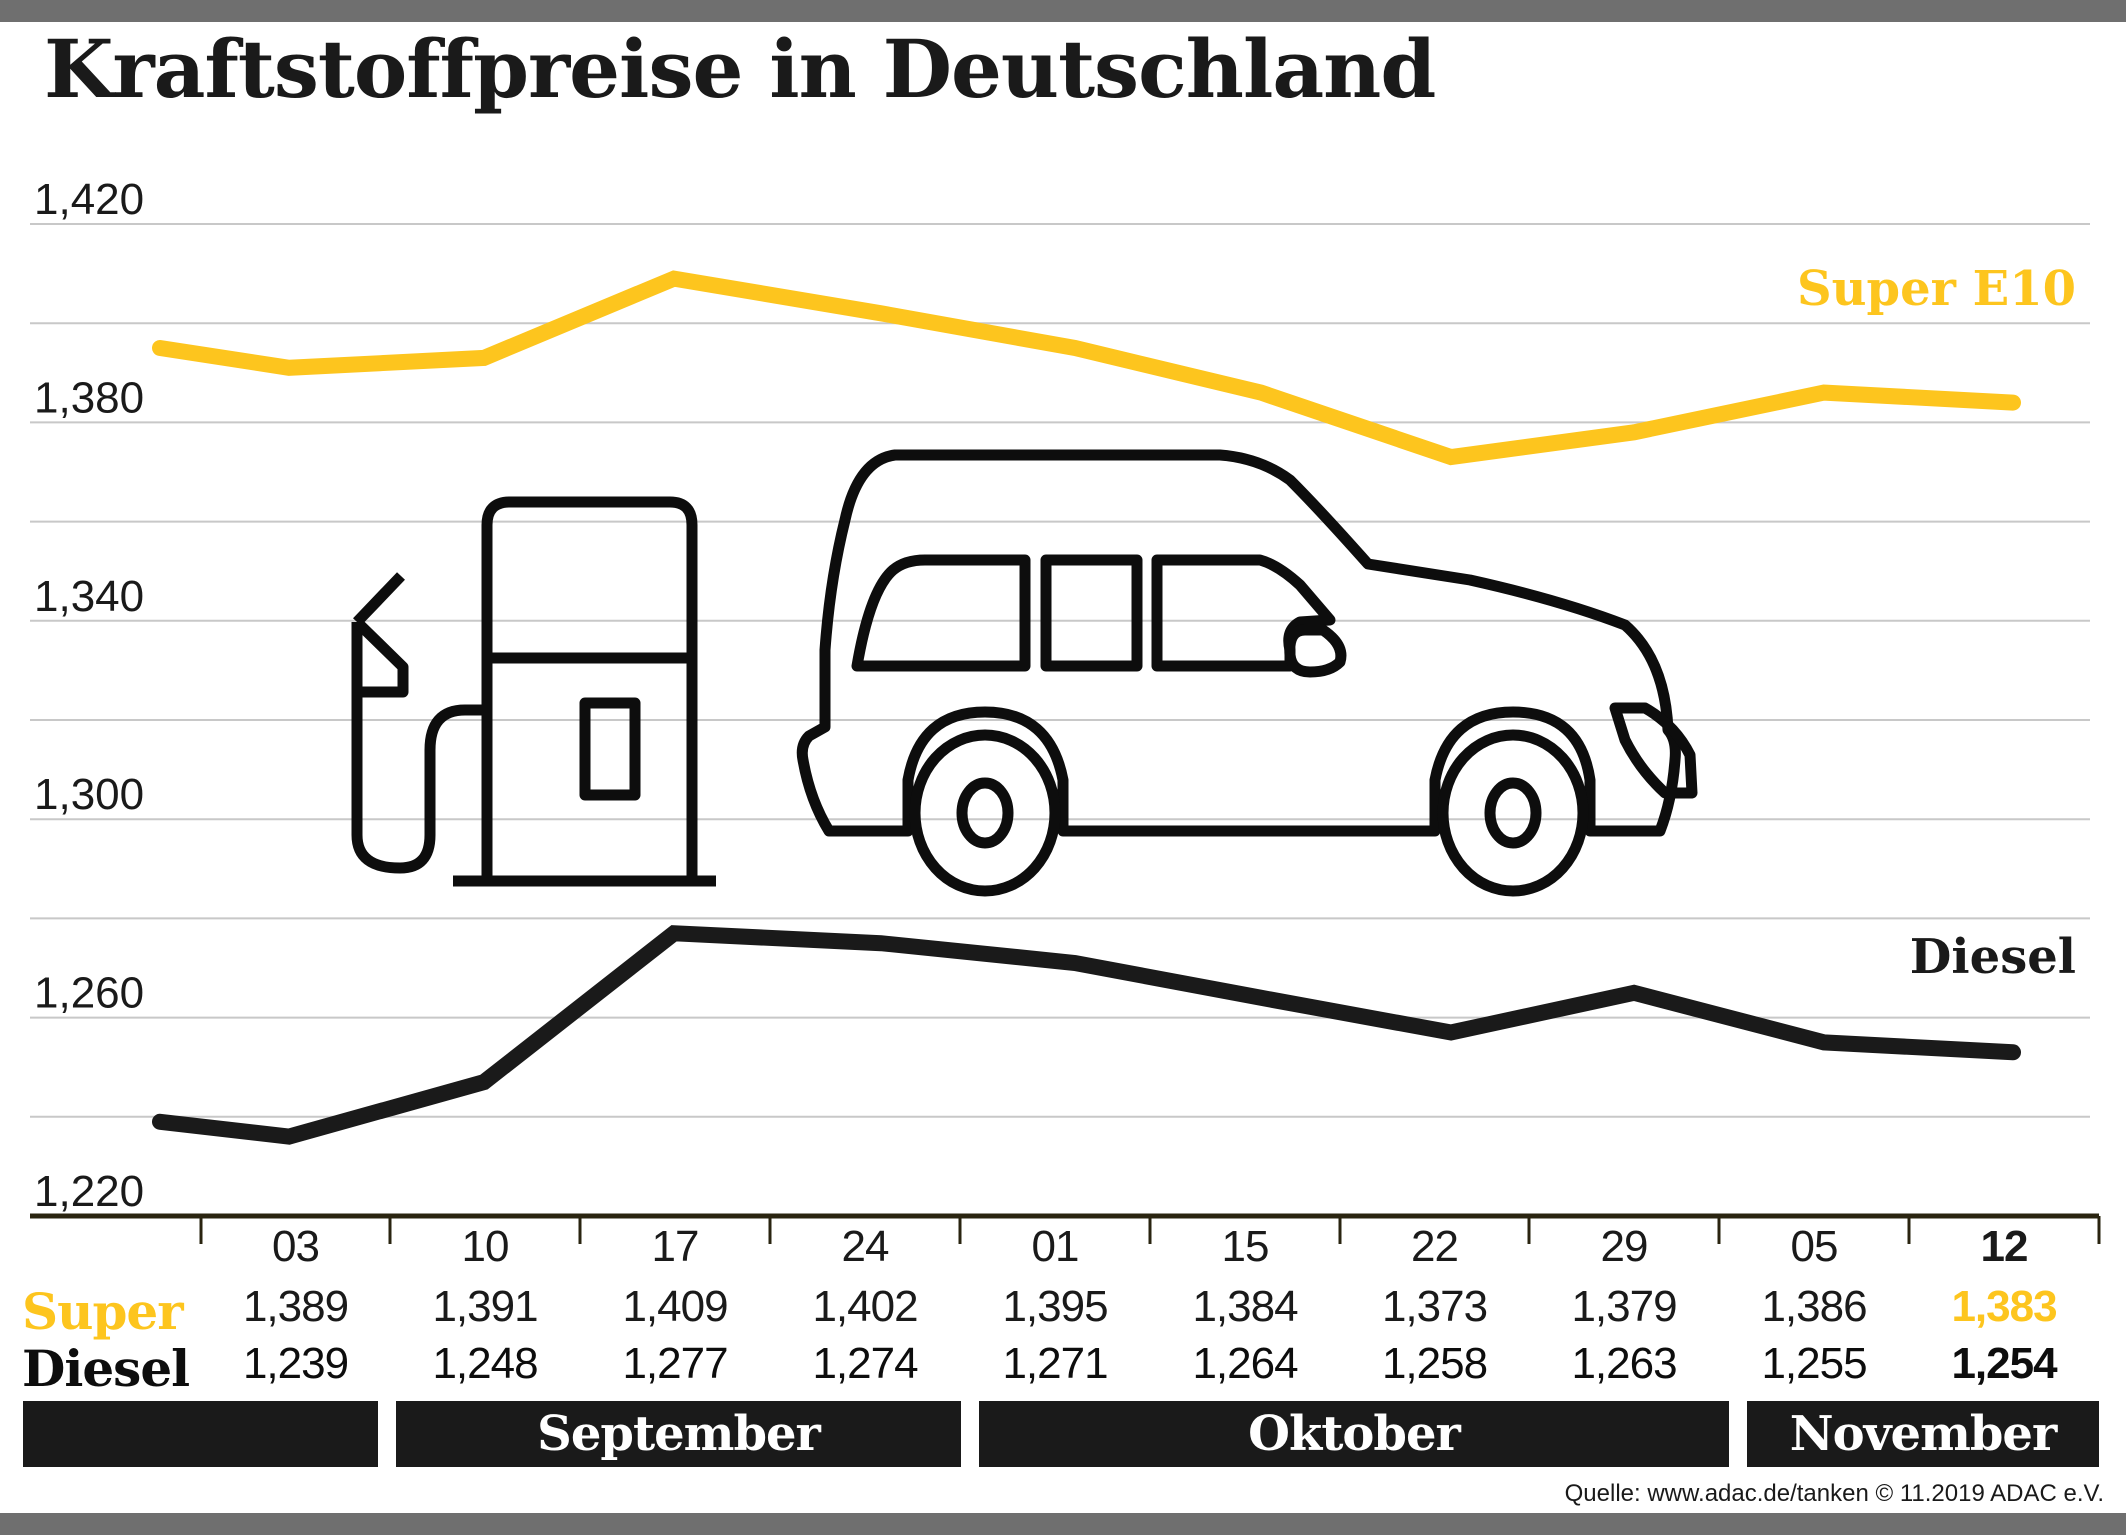 This screenshot has width=2126, height=1535. I want to click on diesel-value: 1,274, so click(865, 1363).